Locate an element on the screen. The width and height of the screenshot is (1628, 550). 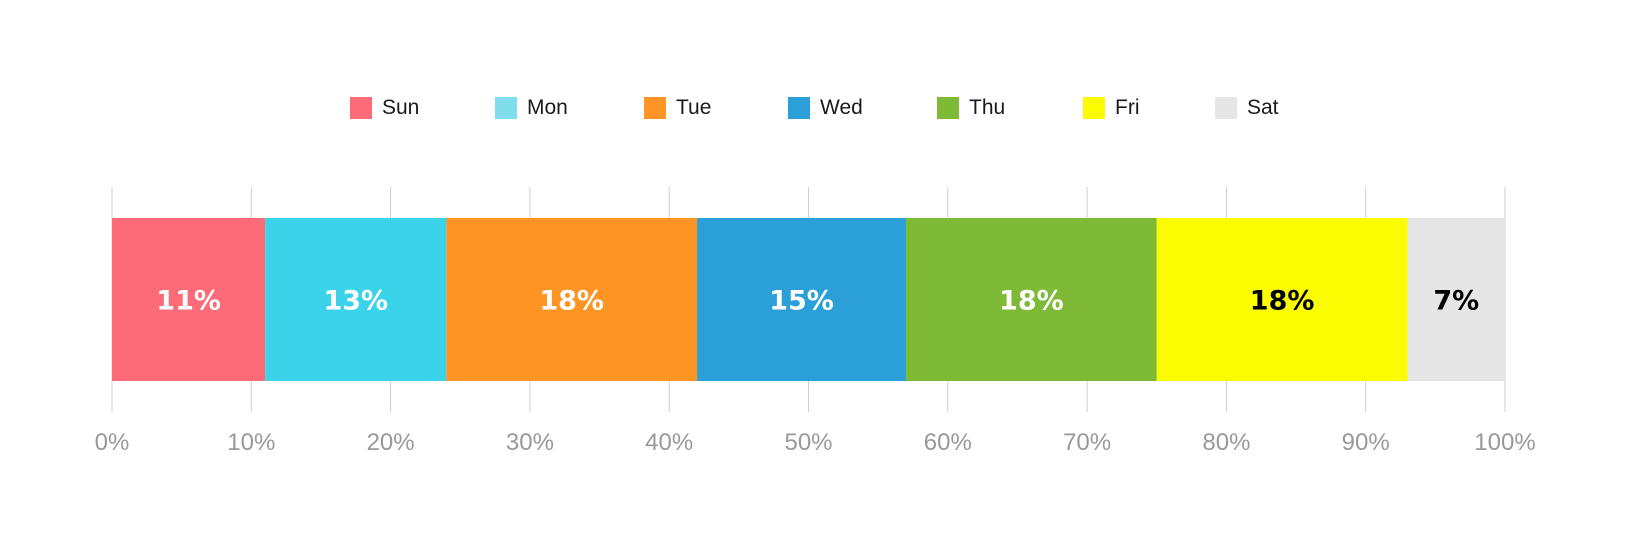
legend-item-tue: Tue is located at coordinates (677, 108).